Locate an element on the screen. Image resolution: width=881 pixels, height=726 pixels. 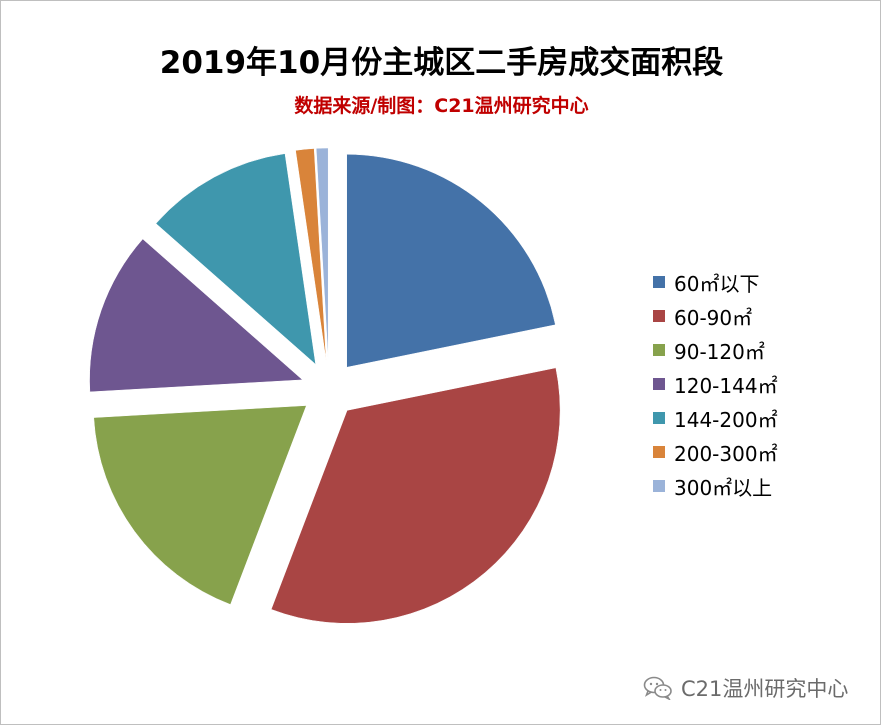
watermark: C21温州研究中心 is located at coordinates (745, 688).